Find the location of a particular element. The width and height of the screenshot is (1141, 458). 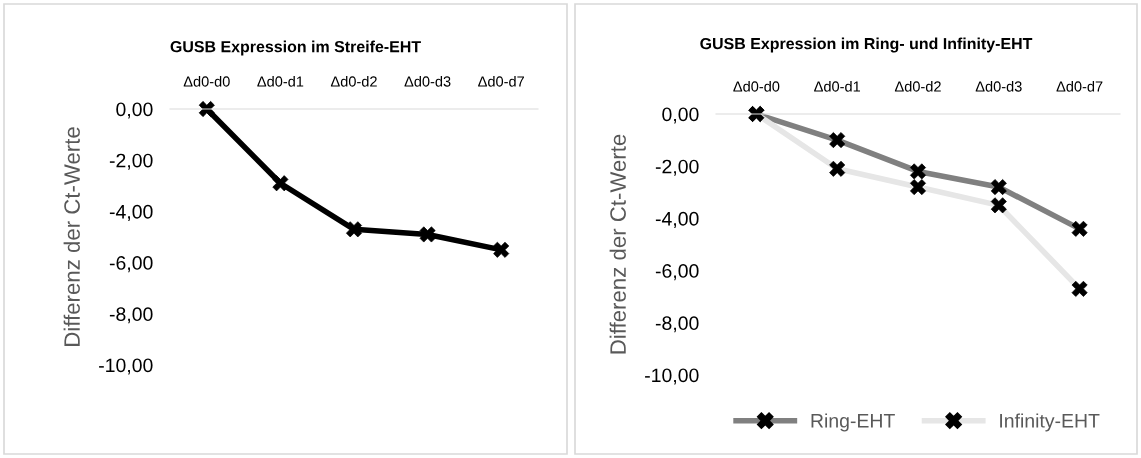

legend-label: Infinity-EHT is located at coordinates (1050, 422).